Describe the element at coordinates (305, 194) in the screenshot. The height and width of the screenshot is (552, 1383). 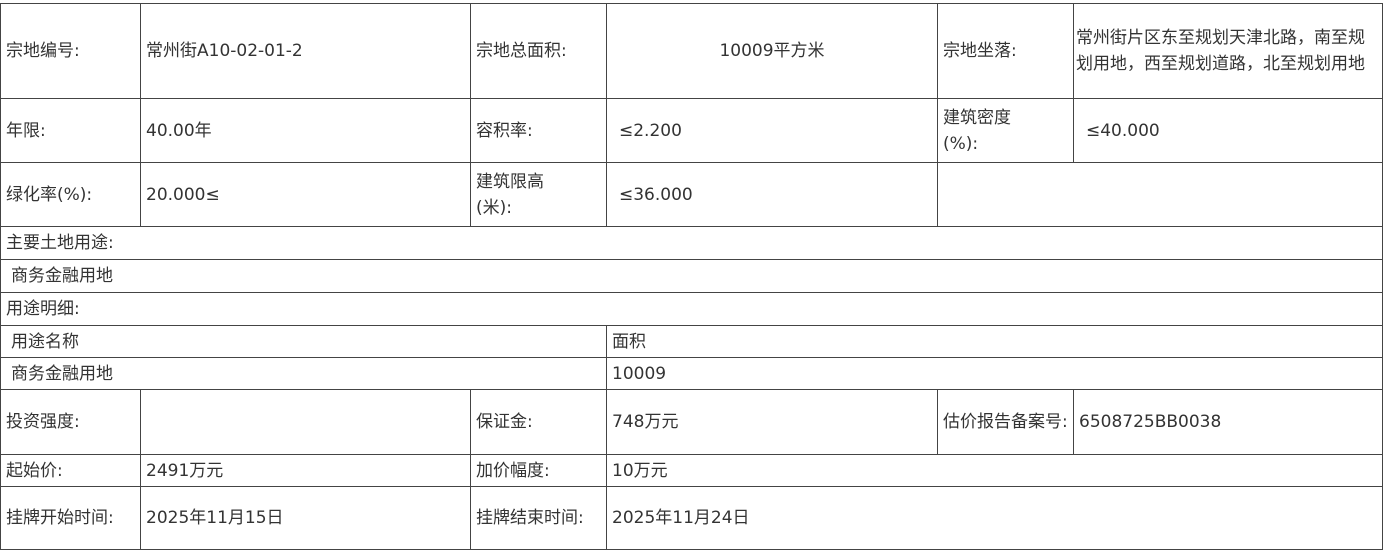
I see `green-value: 20.000≤` at that location.